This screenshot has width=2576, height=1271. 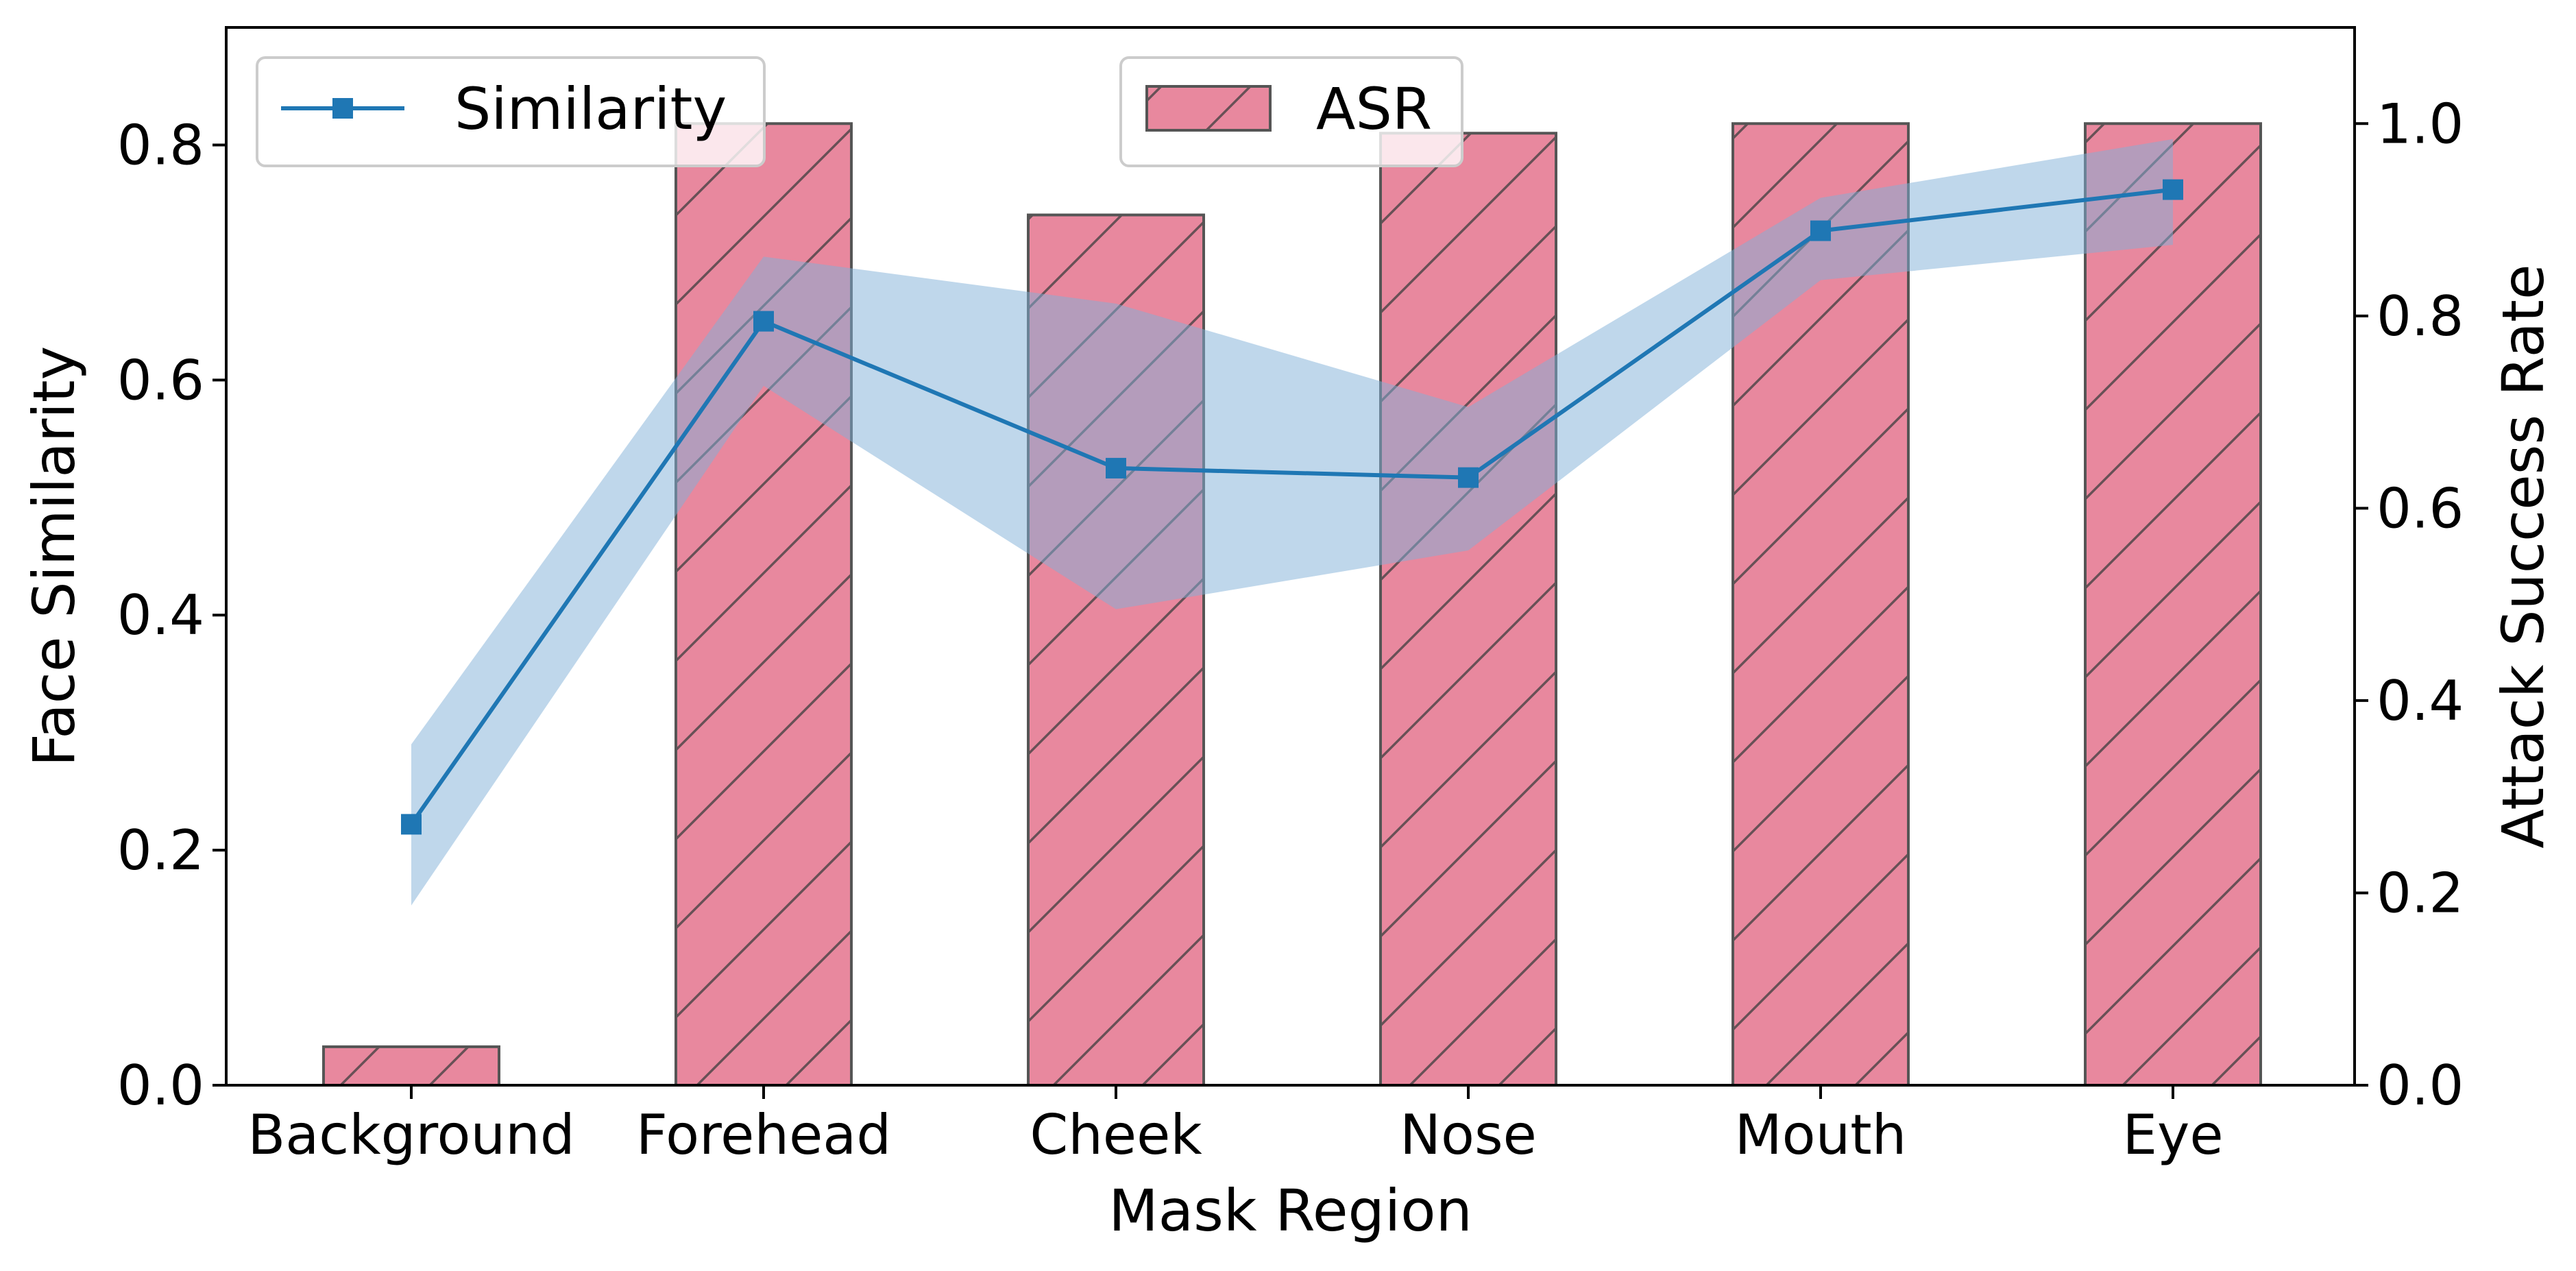 I want to click on x-axis-title: Mask Region, so click(x=1290, y=1210).